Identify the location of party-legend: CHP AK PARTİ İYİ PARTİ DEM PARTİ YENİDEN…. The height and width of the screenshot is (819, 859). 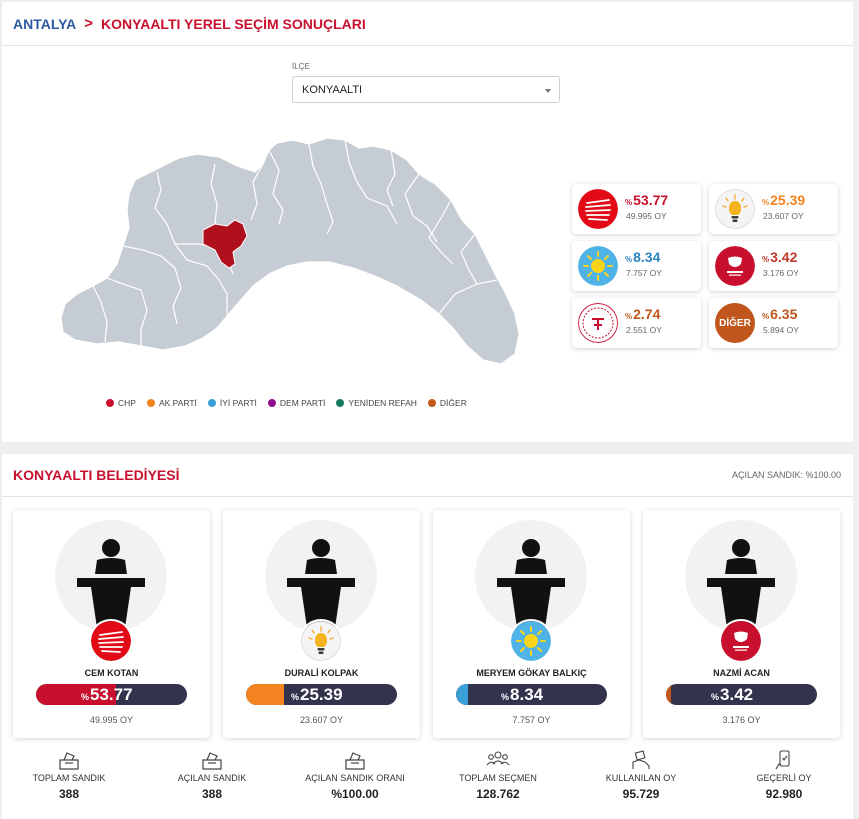
(286, 403).